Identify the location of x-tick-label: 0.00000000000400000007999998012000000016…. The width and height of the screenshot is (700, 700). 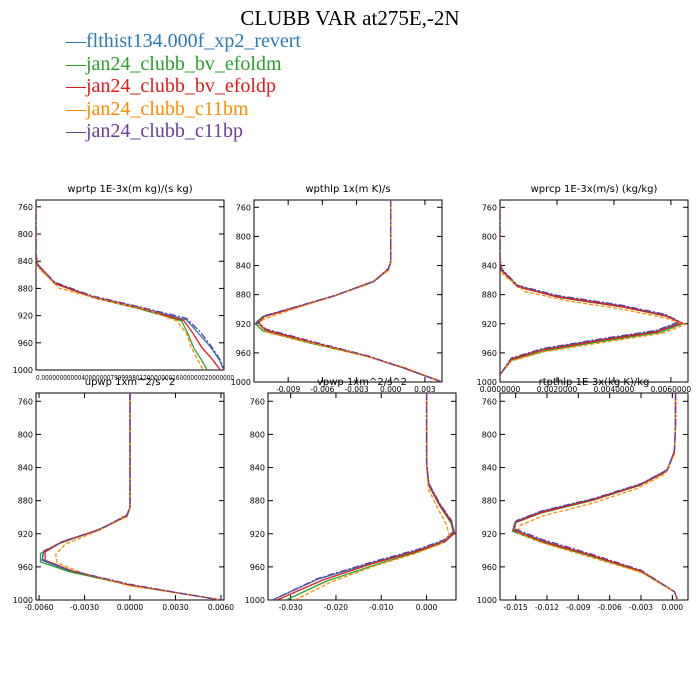
(135, 378).